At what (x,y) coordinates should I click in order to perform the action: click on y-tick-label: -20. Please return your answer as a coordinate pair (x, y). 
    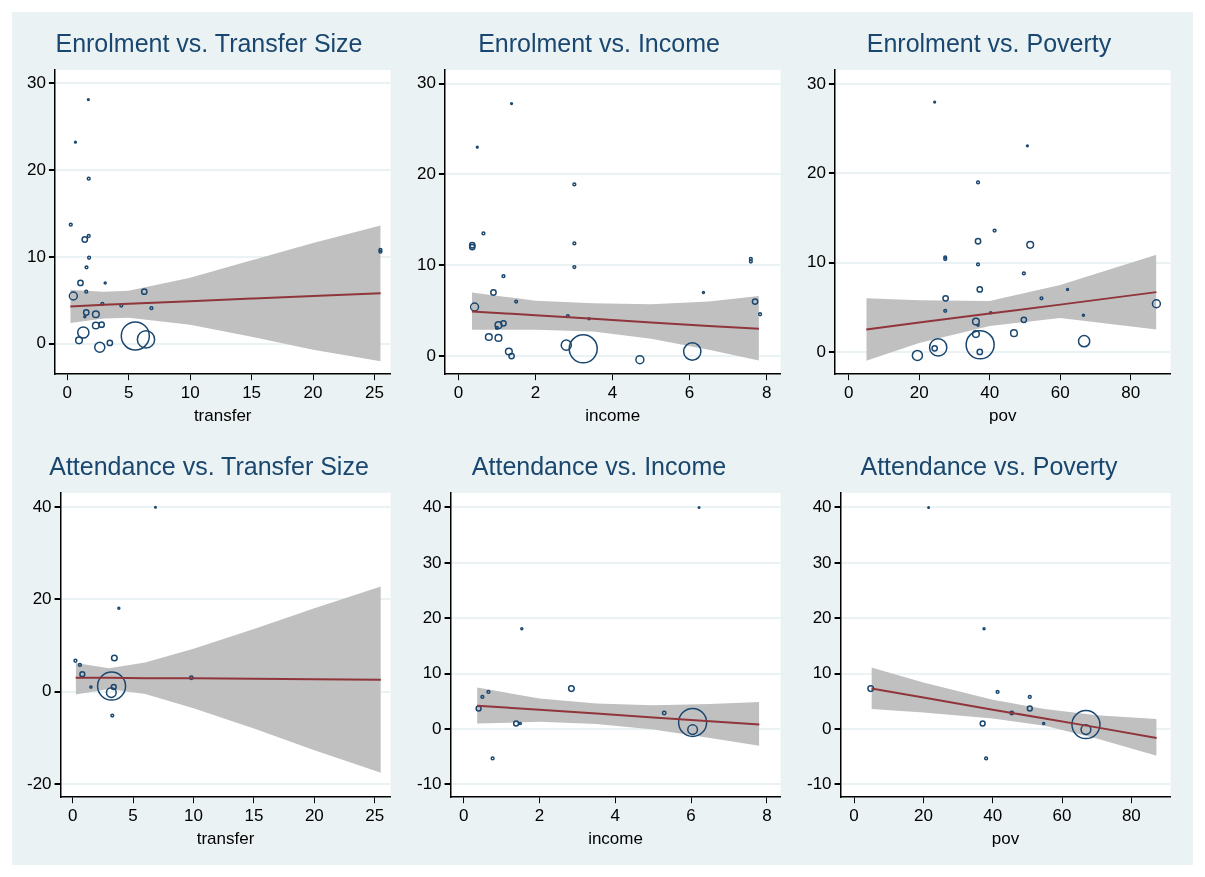
    Looking at the image, I should click on (39, 783).